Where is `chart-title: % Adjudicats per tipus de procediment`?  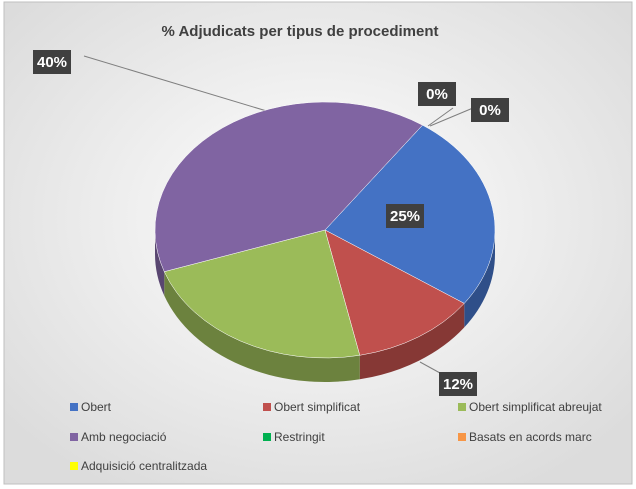
chart-title: % Adjudicats per tipus de procediment is located at coordinates (300, 31).